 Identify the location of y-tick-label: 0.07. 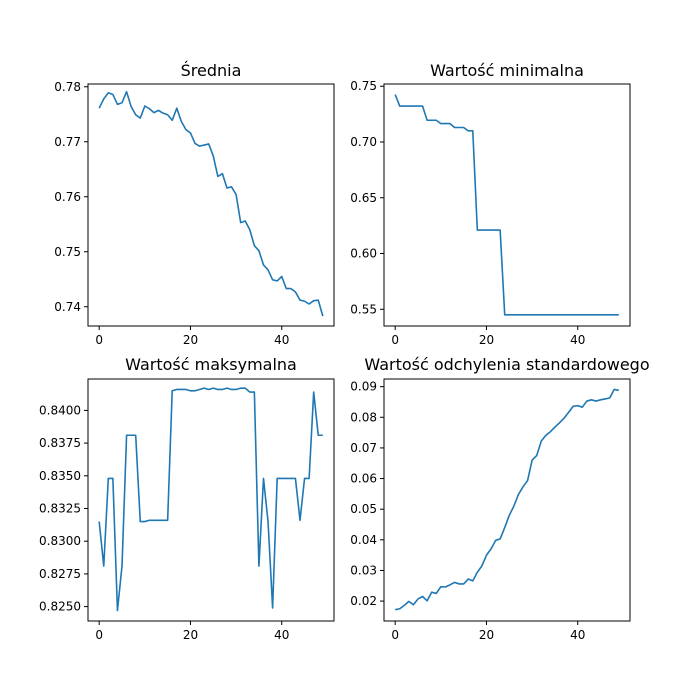
(363, 448).